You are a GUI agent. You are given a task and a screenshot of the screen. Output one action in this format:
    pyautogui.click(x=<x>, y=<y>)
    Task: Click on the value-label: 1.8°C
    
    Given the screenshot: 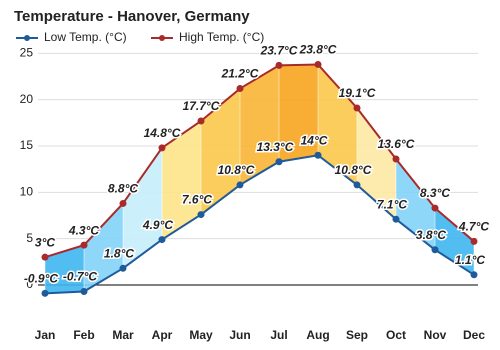 What is the action you would take?
    pyautogui.click(x=119, y=253)
    